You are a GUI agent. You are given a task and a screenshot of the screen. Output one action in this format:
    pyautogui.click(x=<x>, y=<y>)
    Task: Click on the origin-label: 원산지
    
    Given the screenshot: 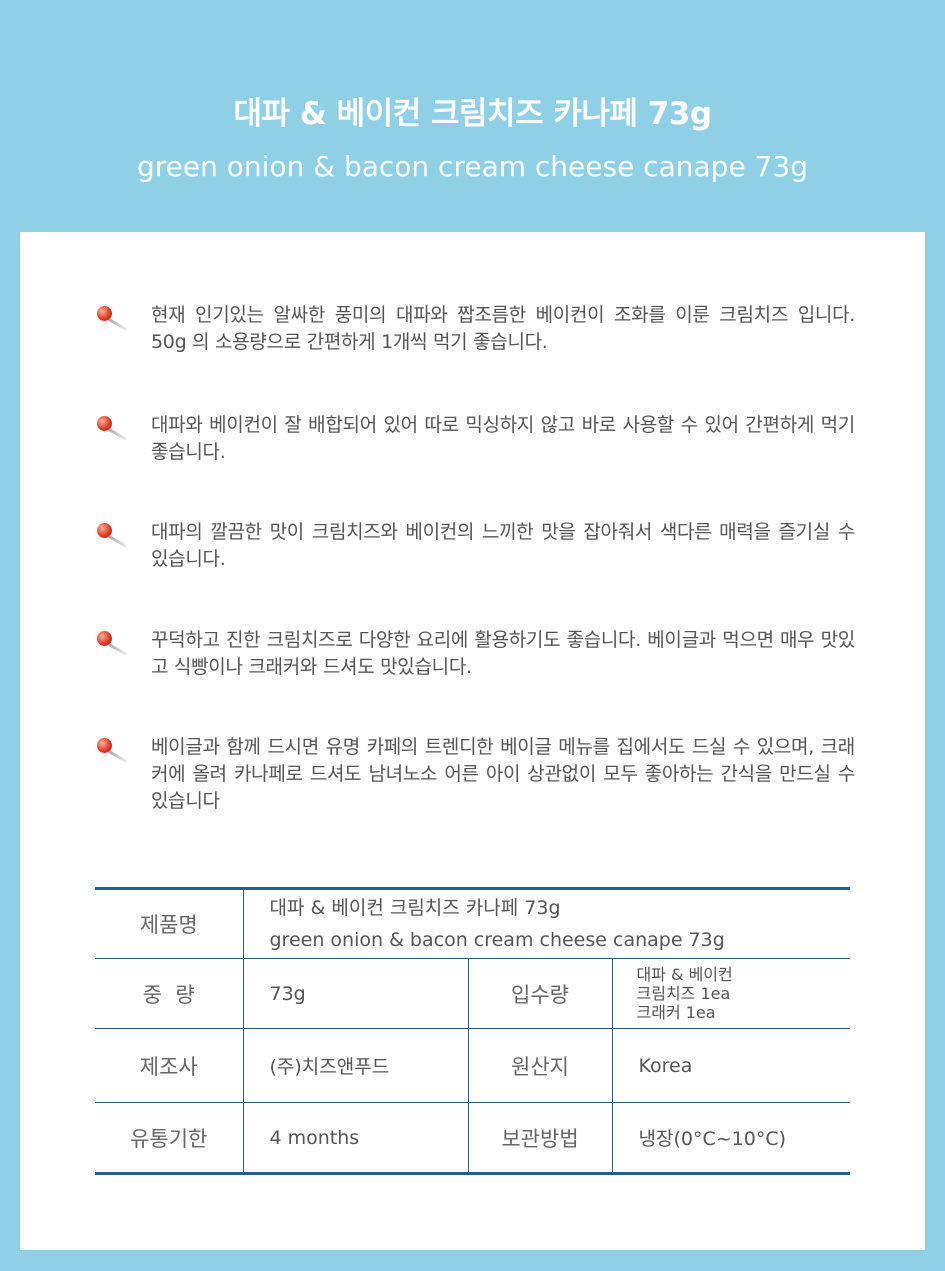 What is the action you would take?
    pyautogui.click(x=540, y=1065)
    